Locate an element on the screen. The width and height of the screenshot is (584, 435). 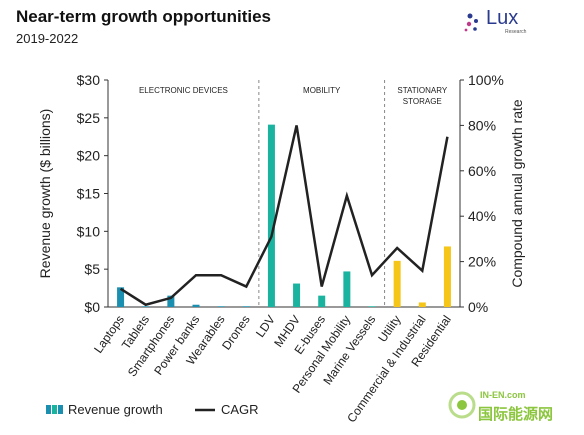
legend-line-label: CAGR is located at coordinates (240, 409).